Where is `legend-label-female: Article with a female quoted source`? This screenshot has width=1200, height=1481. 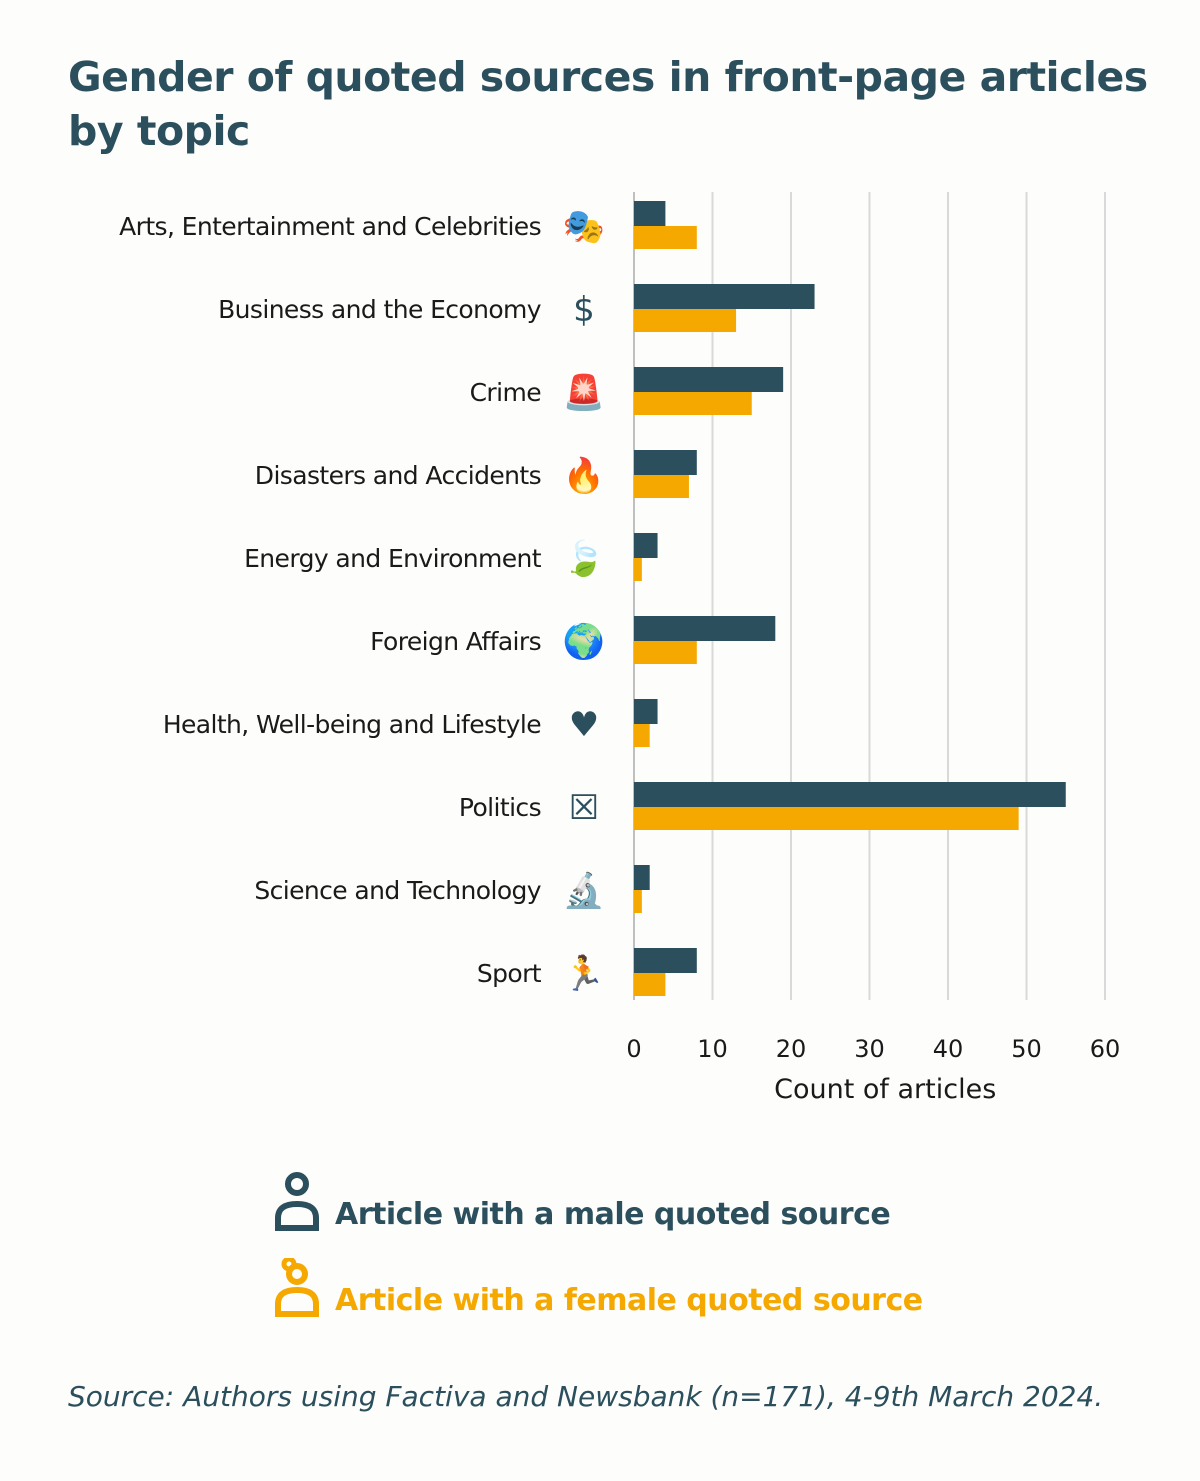
legend-label-female: Article with a female quoted source is located at coordinates (629, 1300).